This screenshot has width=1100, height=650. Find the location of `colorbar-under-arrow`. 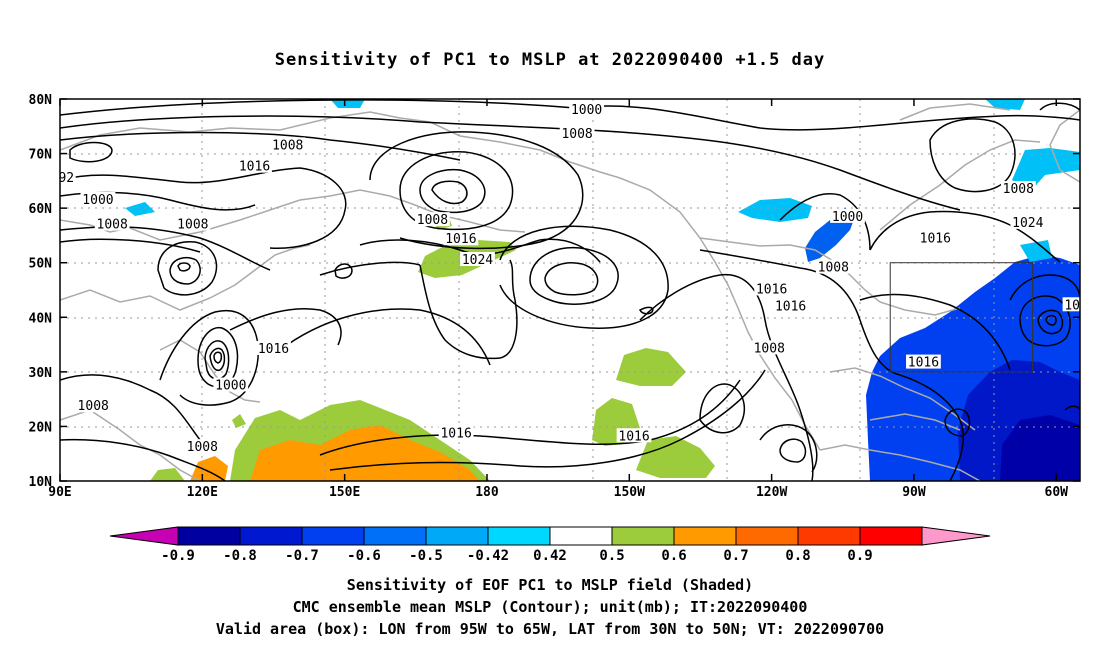

colorbar-under-arrow is located at coordinates (144, 536).